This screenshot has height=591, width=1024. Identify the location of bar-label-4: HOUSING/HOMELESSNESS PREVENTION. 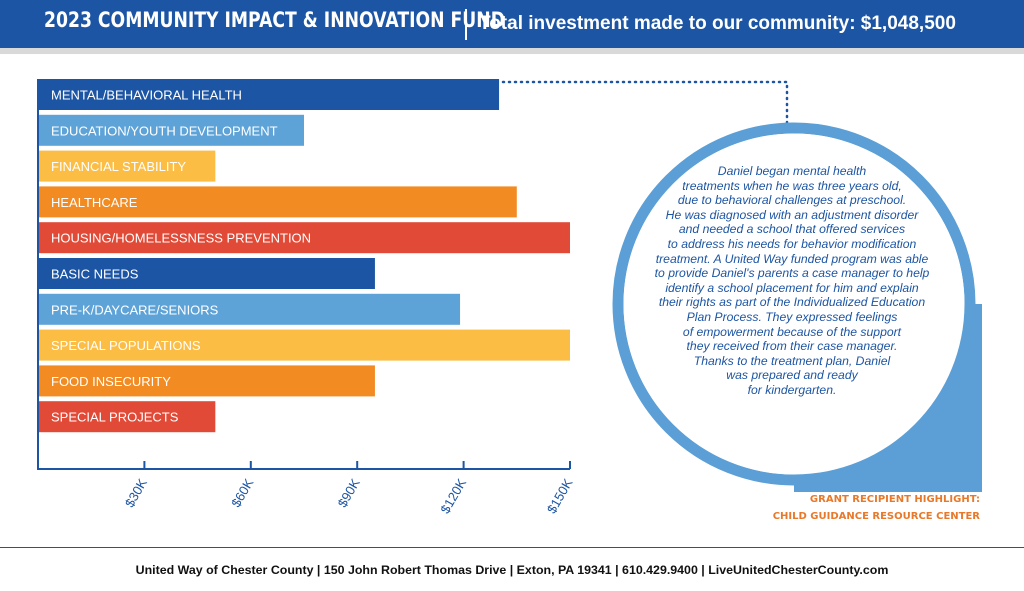
(181, 238).